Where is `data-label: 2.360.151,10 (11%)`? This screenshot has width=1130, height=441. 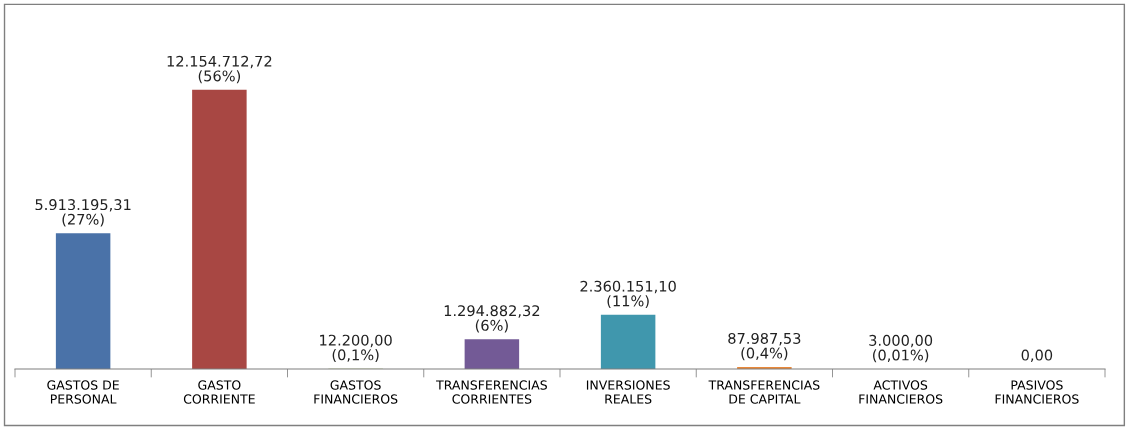 data-label: 2.360.151,10 (11%) is located at coordinates (628, 294).